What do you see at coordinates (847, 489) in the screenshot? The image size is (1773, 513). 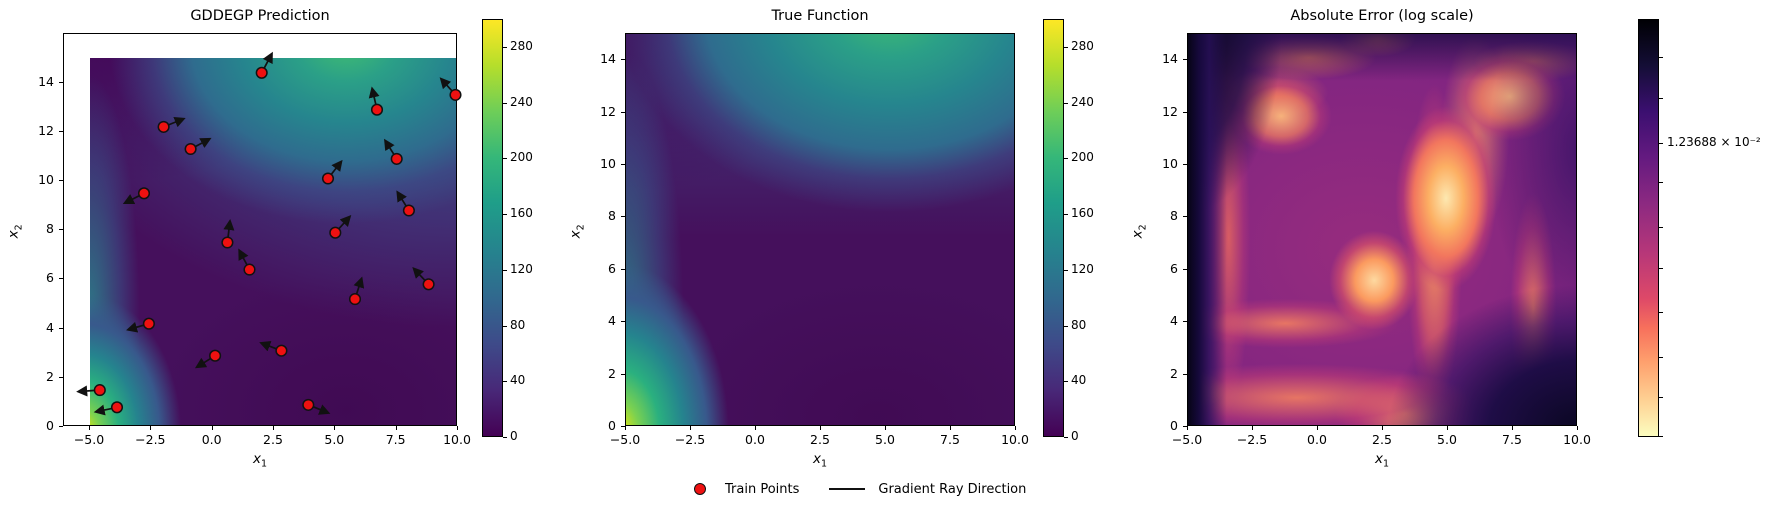 I see `gradient-ray-legend-marker` at bounding box center [847, 489].